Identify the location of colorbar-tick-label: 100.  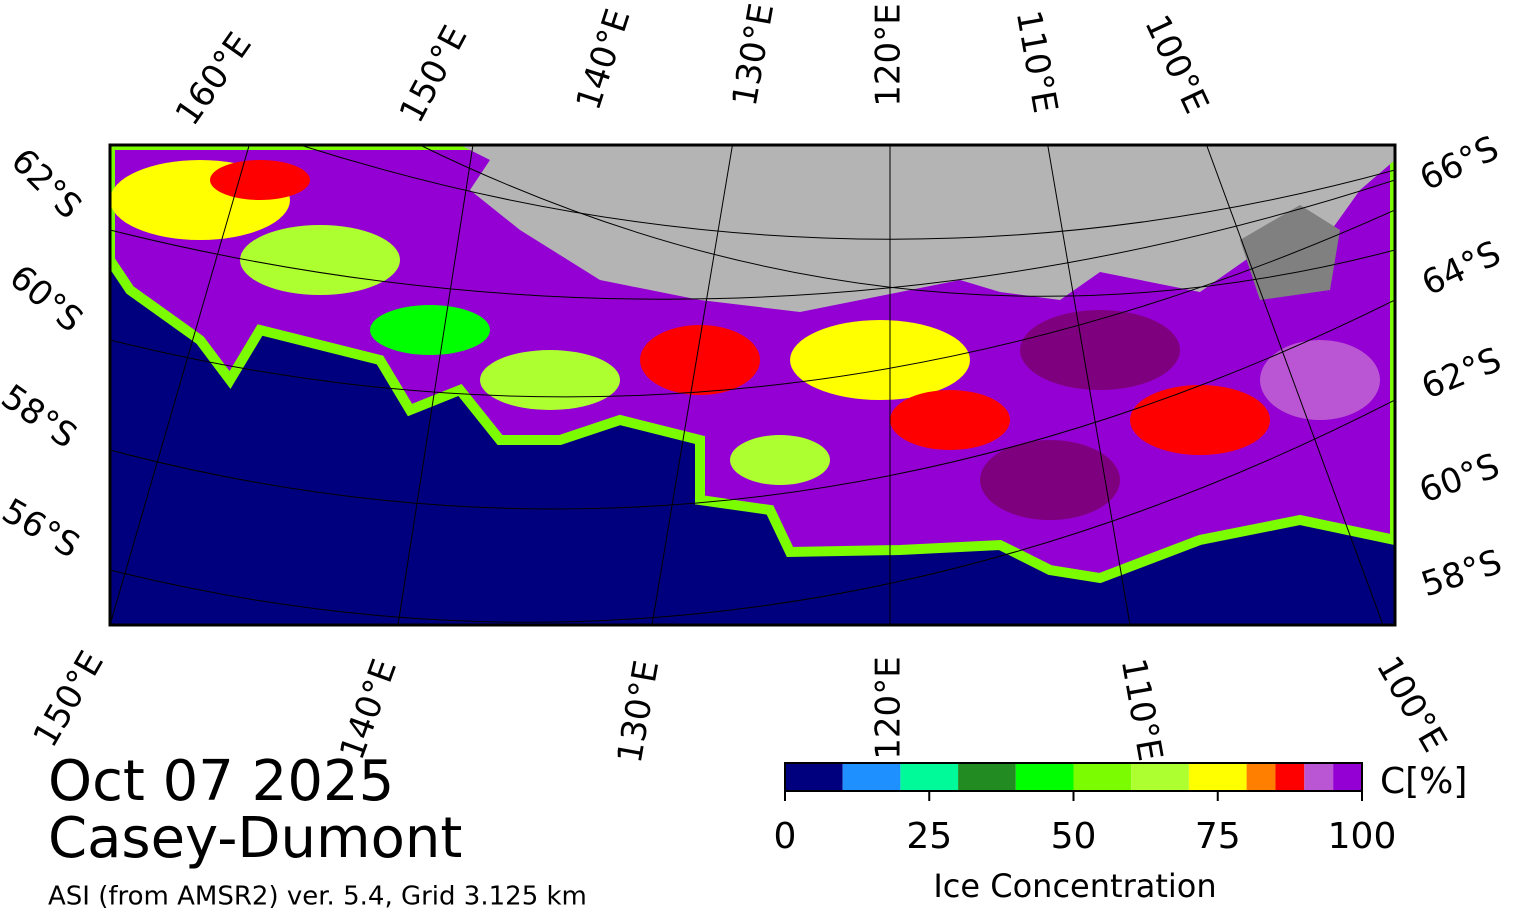
(1362, 836).